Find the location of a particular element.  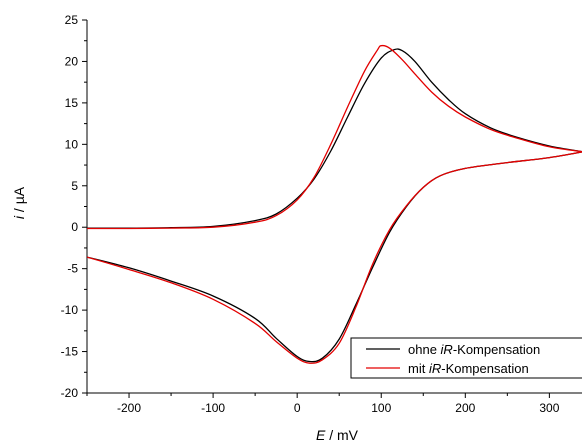

y-tick-label: -15 is located at coordinates (70, 352).